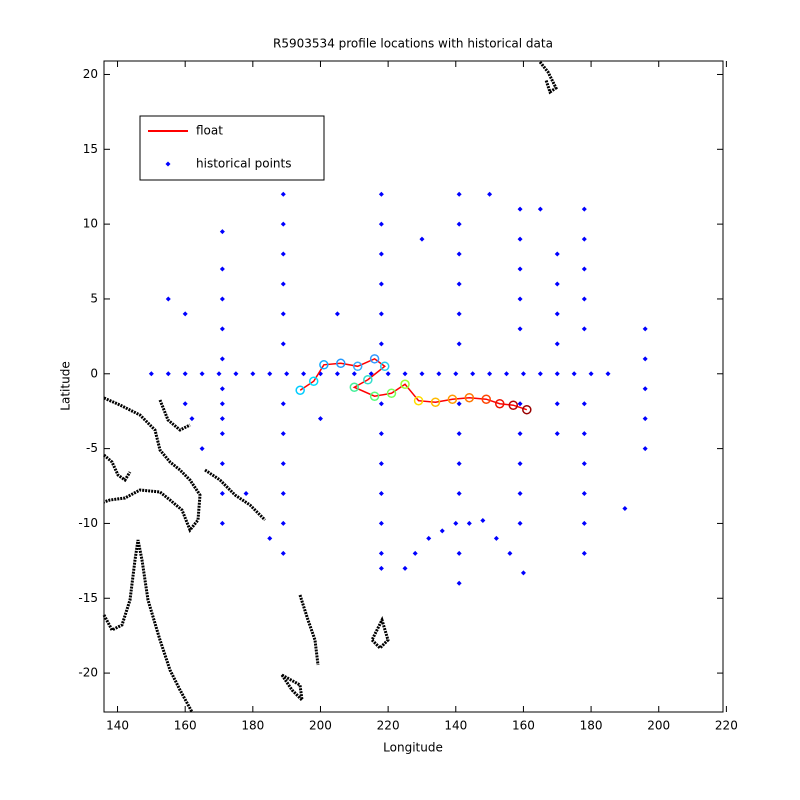 The image size is (800, 800). Describe the element at coordinates (209, 131) in the screenshot. I see `legend-label: float` at that location.